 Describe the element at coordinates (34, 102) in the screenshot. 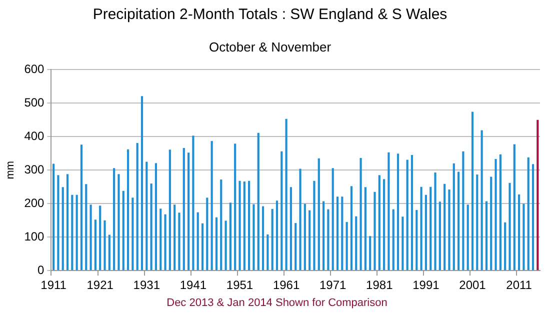

I see `y-tick-label: 500` at that location.